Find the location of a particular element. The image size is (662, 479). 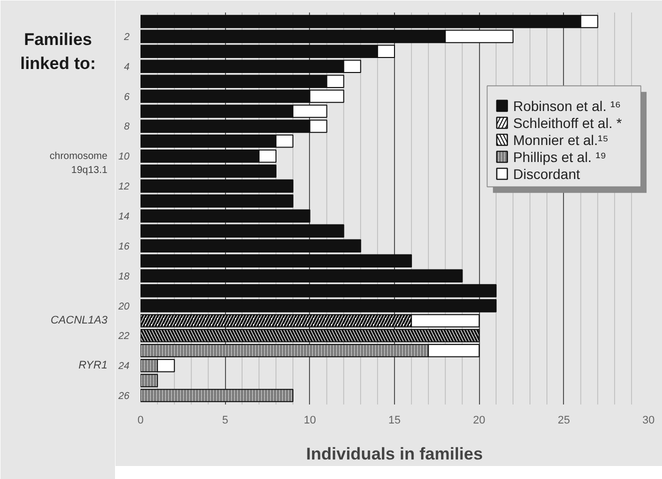

y-tick-label: 26 is located at coordinates (123, 396).